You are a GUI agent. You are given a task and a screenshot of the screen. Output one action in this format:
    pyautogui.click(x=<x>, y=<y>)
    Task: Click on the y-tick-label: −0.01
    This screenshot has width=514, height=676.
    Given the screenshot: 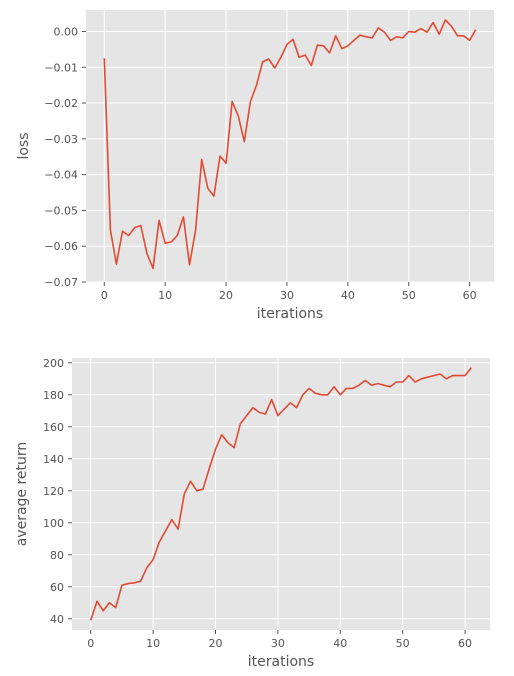 What is the action you would take?
    pyautogui.click(x=61, y=67)
    